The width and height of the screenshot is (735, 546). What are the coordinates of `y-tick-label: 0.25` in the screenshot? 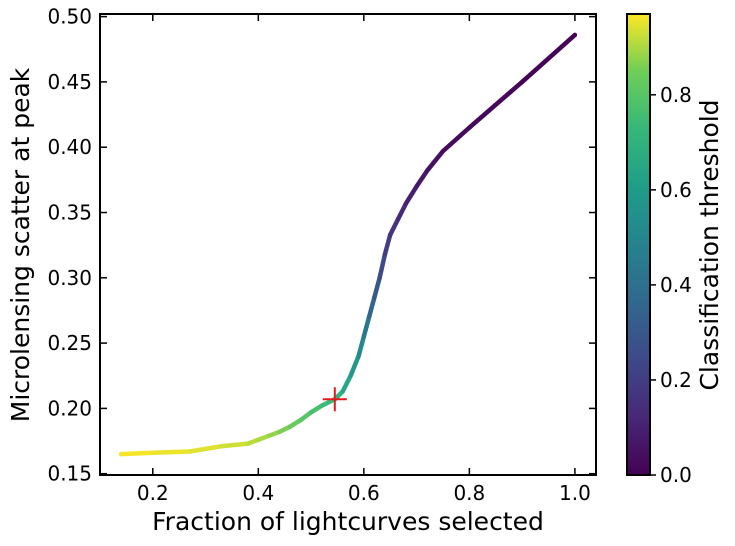 It's located at (69, 343).